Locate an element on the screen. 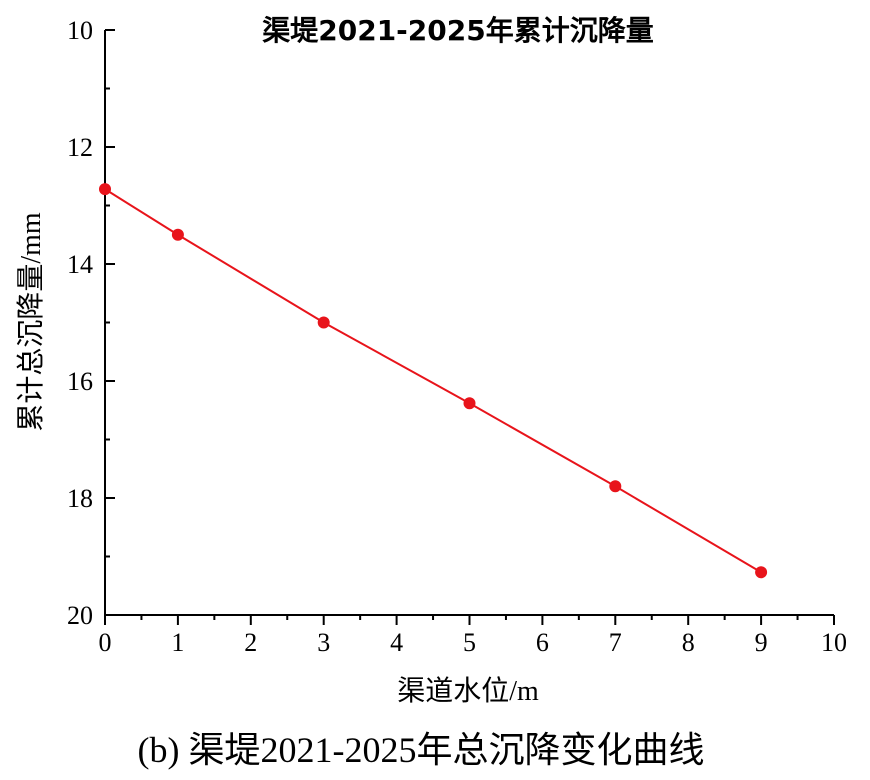  x-tick-label: 4 is located at coordinates (396, 642).